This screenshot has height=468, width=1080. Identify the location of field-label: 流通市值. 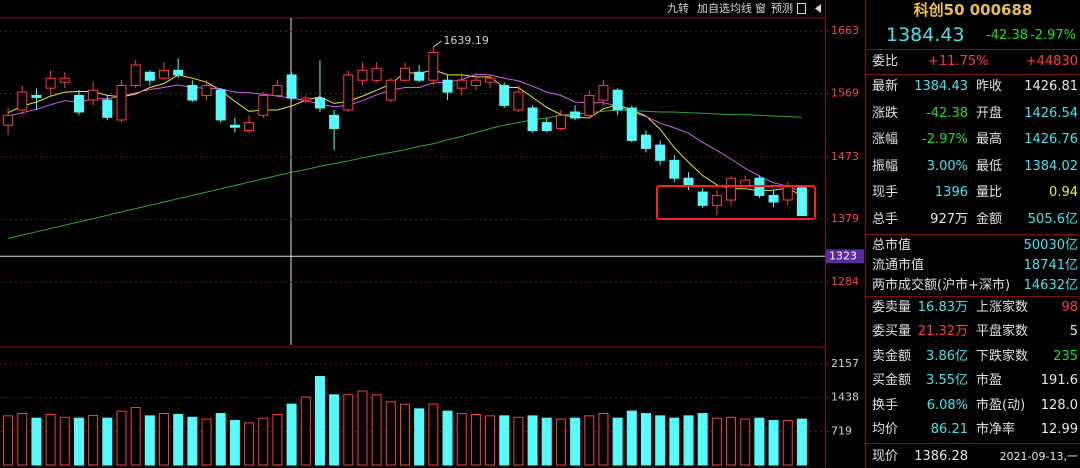
(898, 265).